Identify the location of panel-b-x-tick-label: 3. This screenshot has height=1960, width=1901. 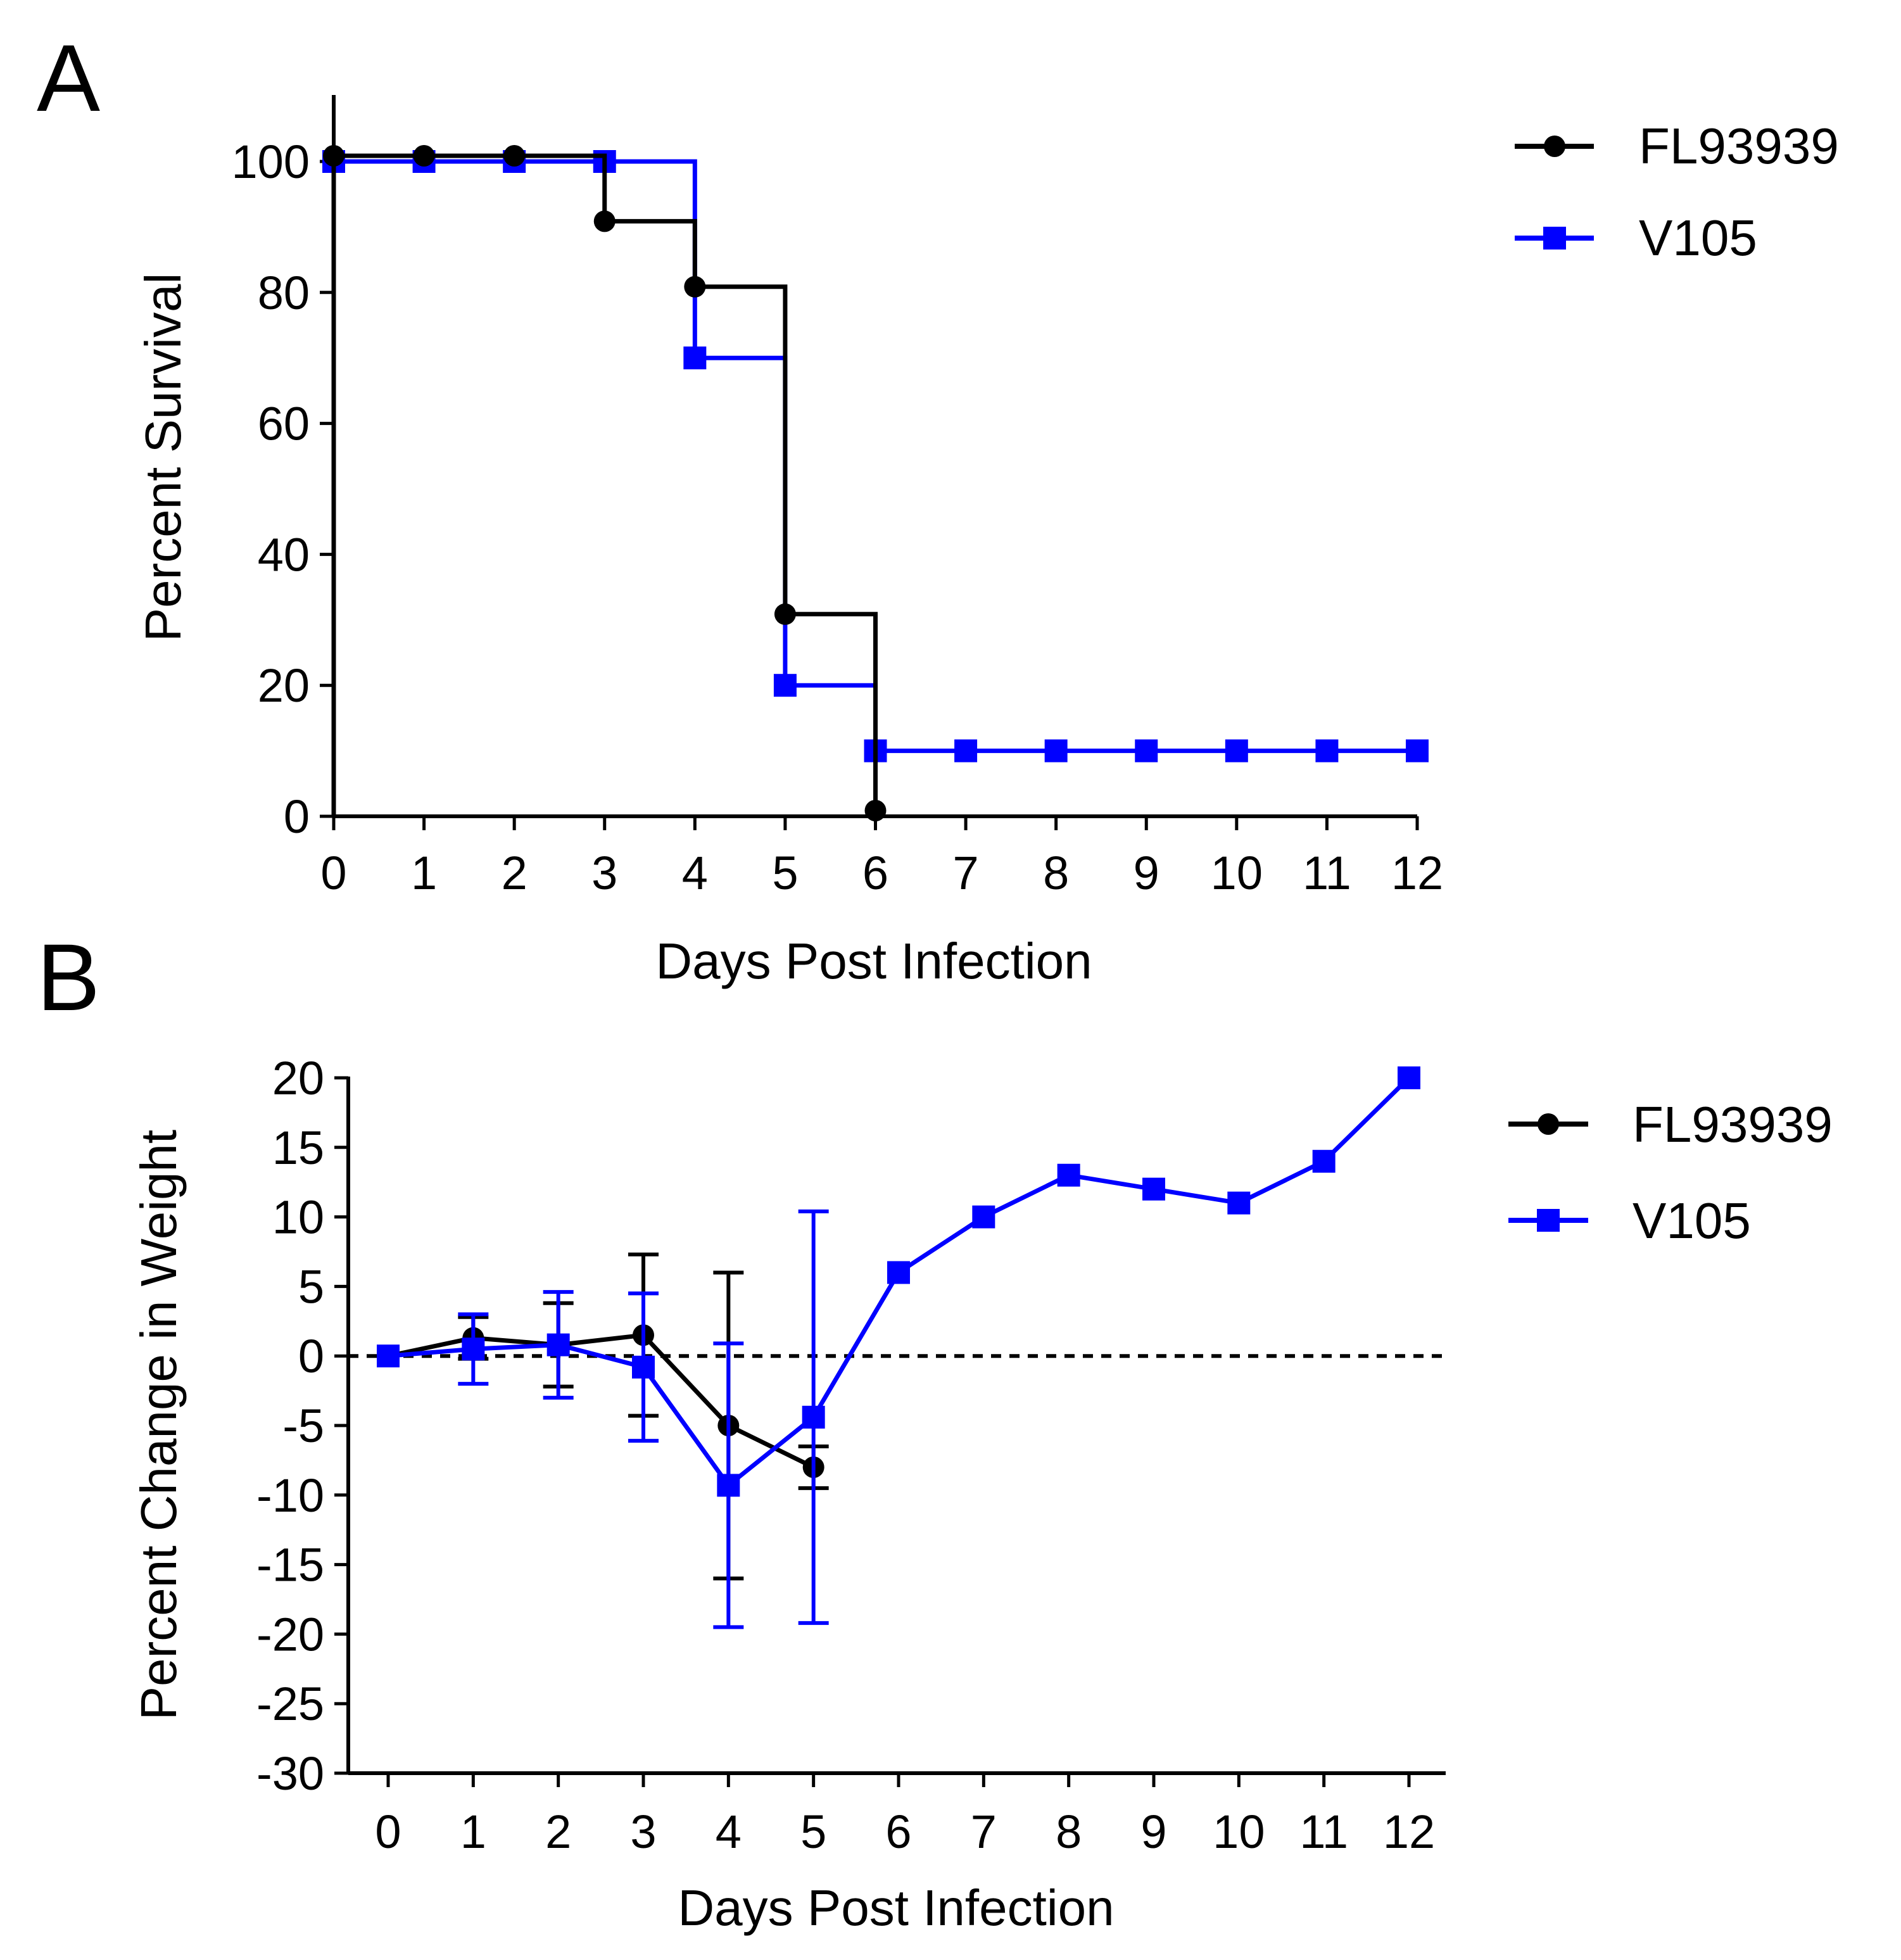
(643, 1831).